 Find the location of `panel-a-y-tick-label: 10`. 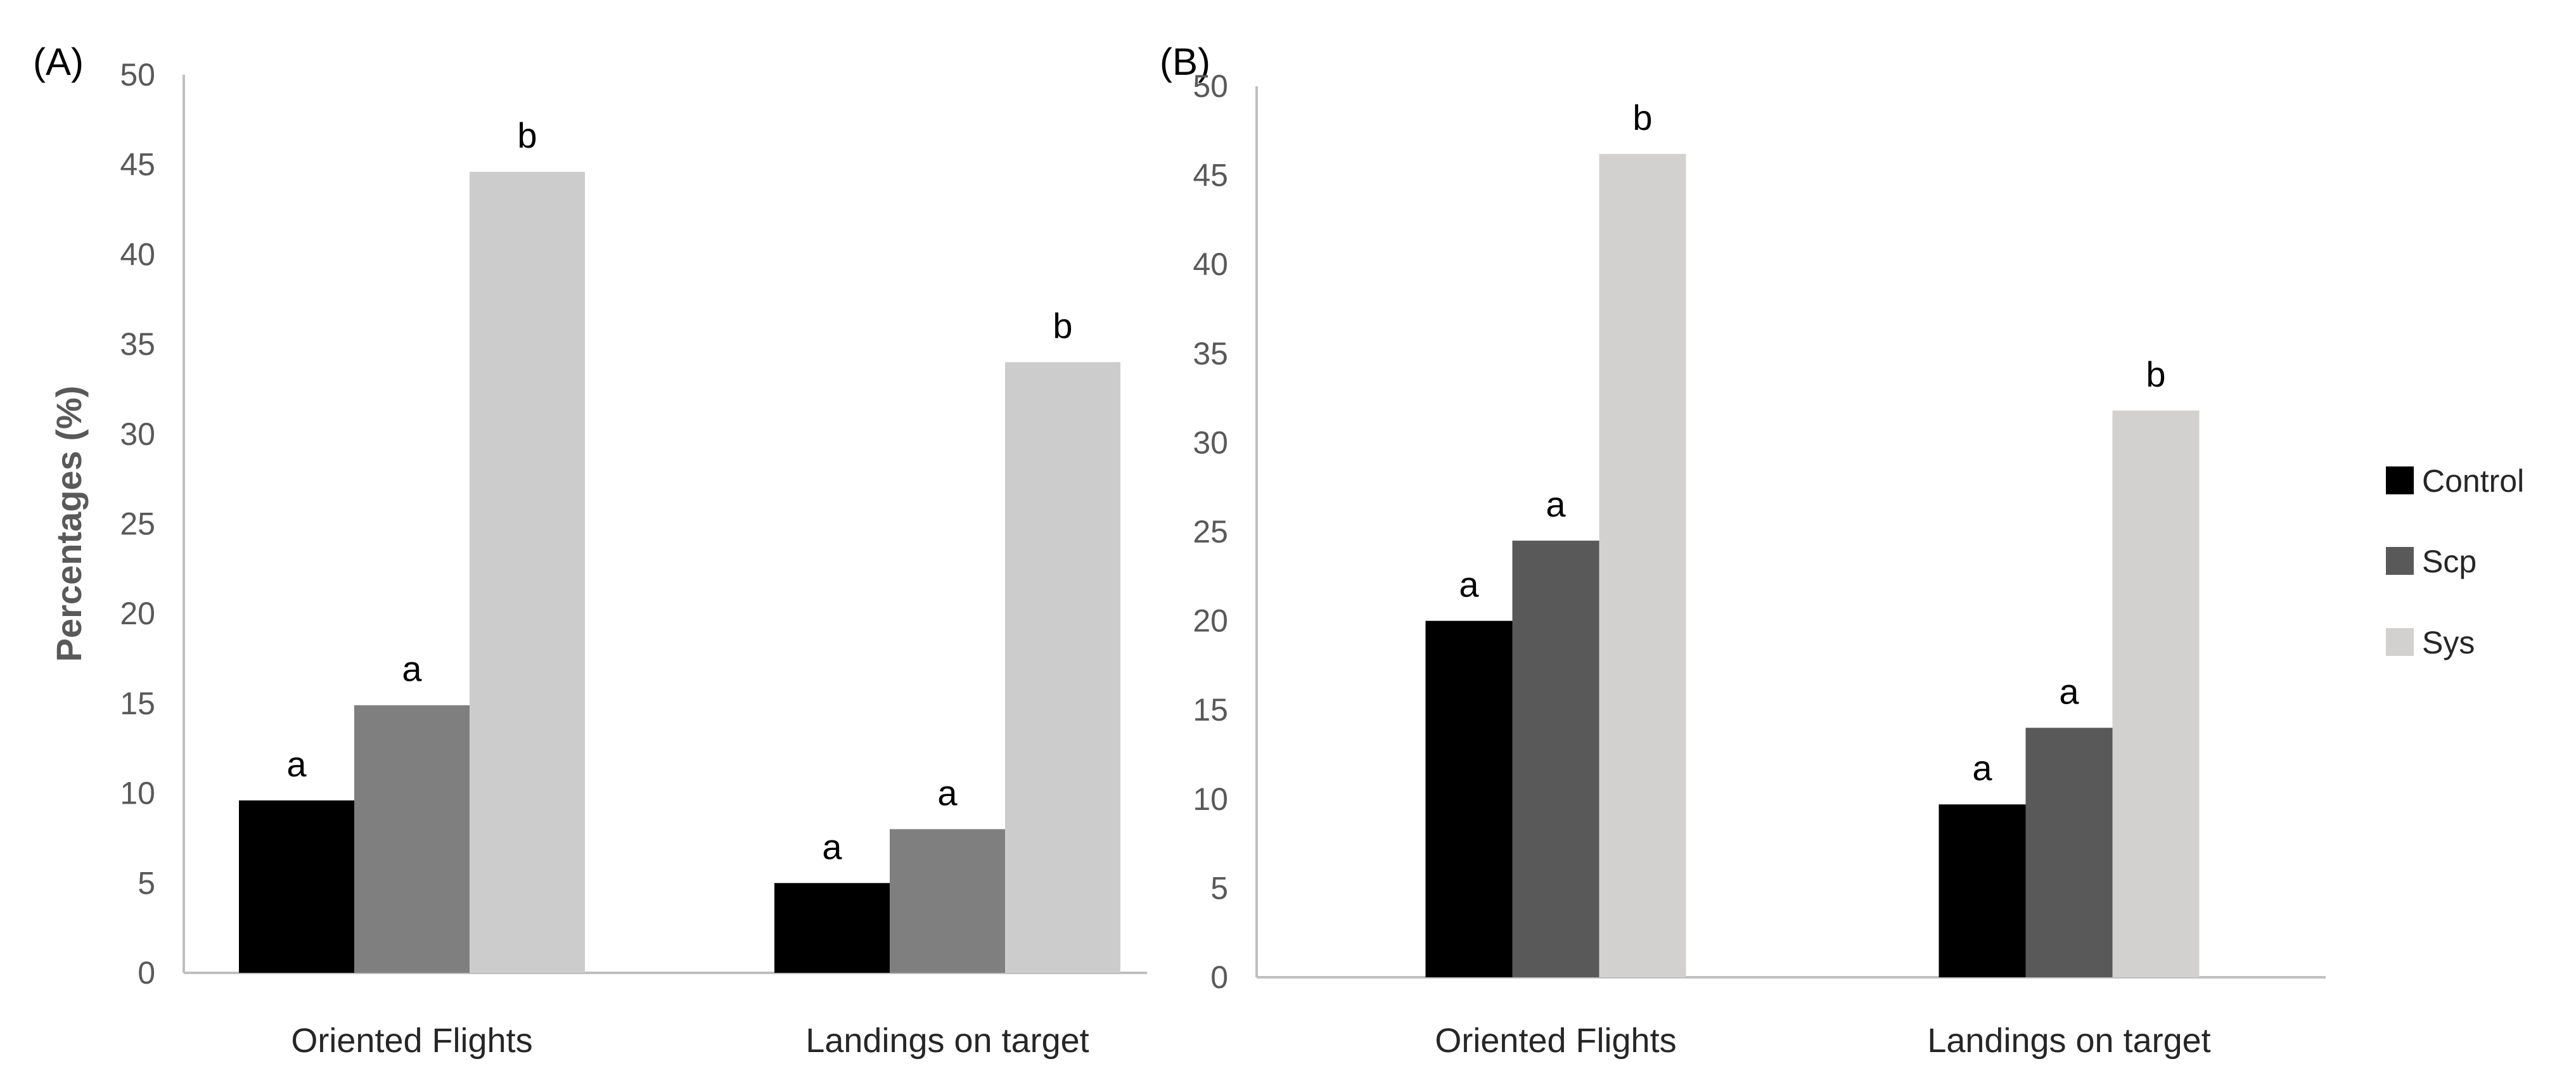

panel-a-y-tick-label: 10 is located at coordinates (137, 794).